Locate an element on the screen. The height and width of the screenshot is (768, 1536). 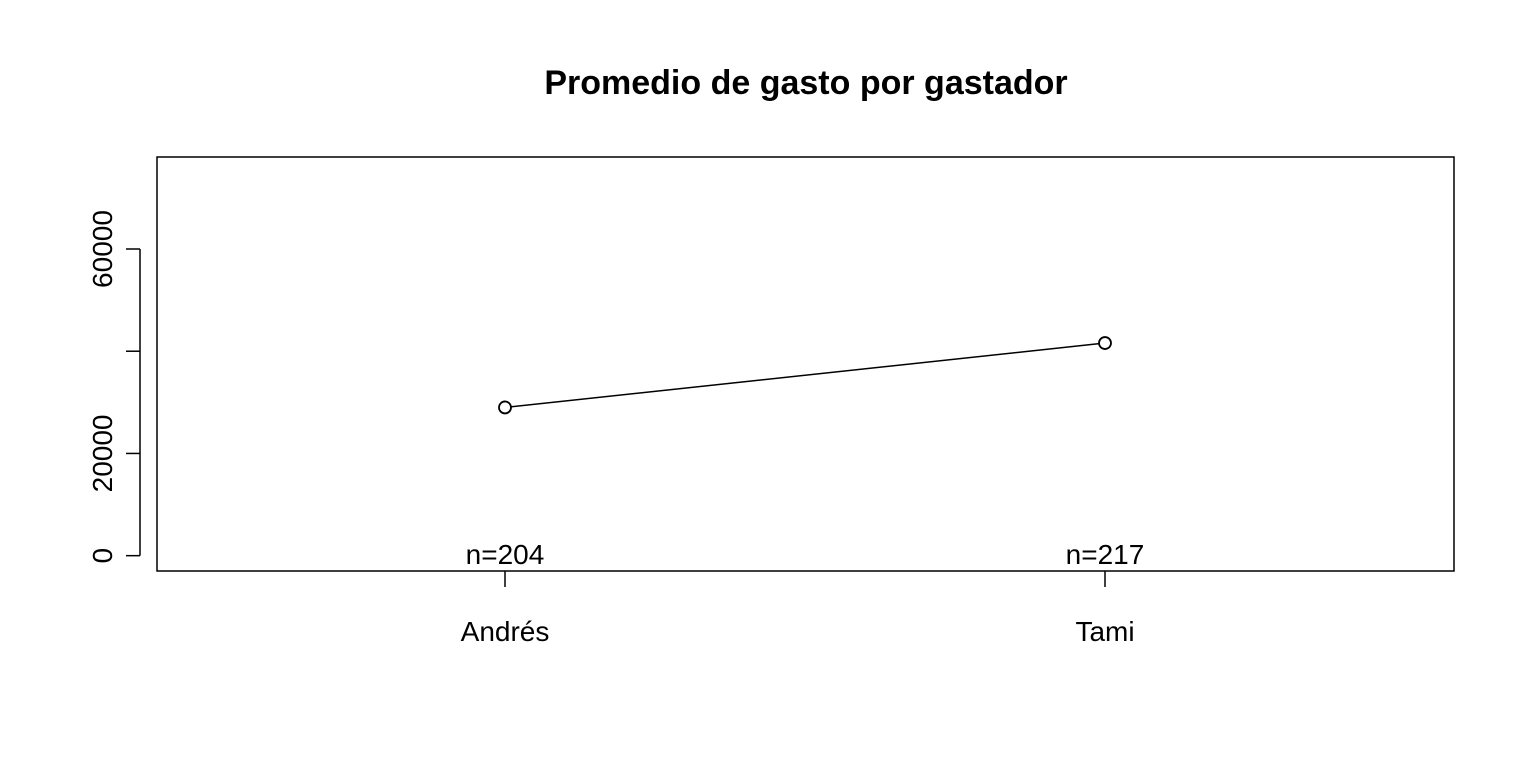
chart-title: Promedio de gasto por gastador is located at coordinates (805, 83).